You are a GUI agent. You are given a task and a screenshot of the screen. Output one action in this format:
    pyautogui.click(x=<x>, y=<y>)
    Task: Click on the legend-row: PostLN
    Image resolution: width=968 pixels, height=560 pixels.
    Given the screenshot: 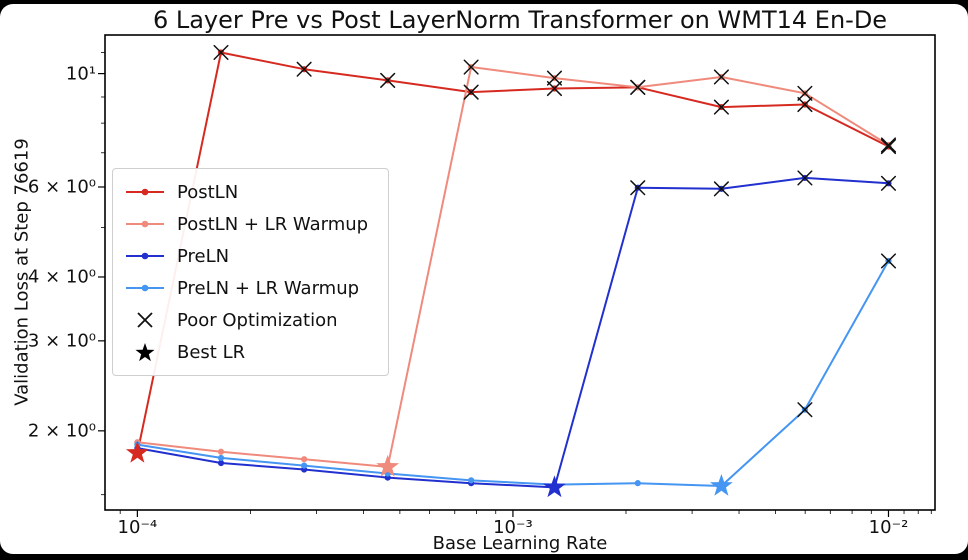 What is the action you would take?
    pyautogui.click(x=245, y=192)
    